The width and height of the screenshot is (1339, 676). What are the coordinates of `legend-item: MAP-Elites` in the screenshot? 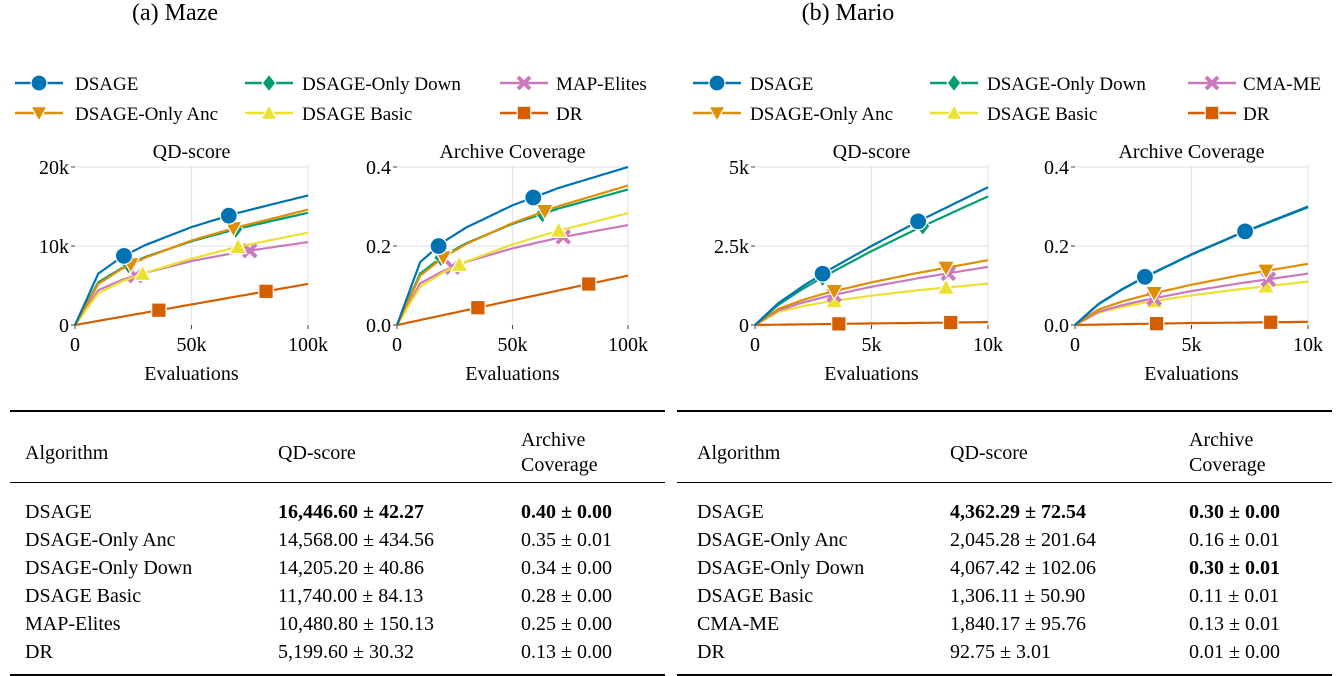 It's located at (573, 84).